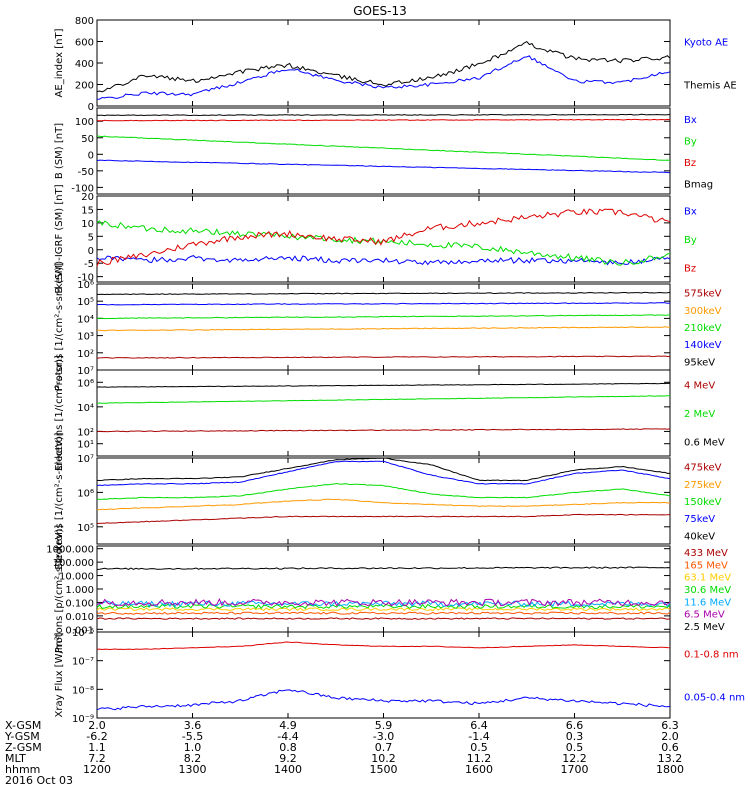 The height and width of the screenshot is (800, 750). What do you see at coordinates (84, 21) in the screenshot?
I see `y-tick-label: 800` at bounding box center [84, 21].